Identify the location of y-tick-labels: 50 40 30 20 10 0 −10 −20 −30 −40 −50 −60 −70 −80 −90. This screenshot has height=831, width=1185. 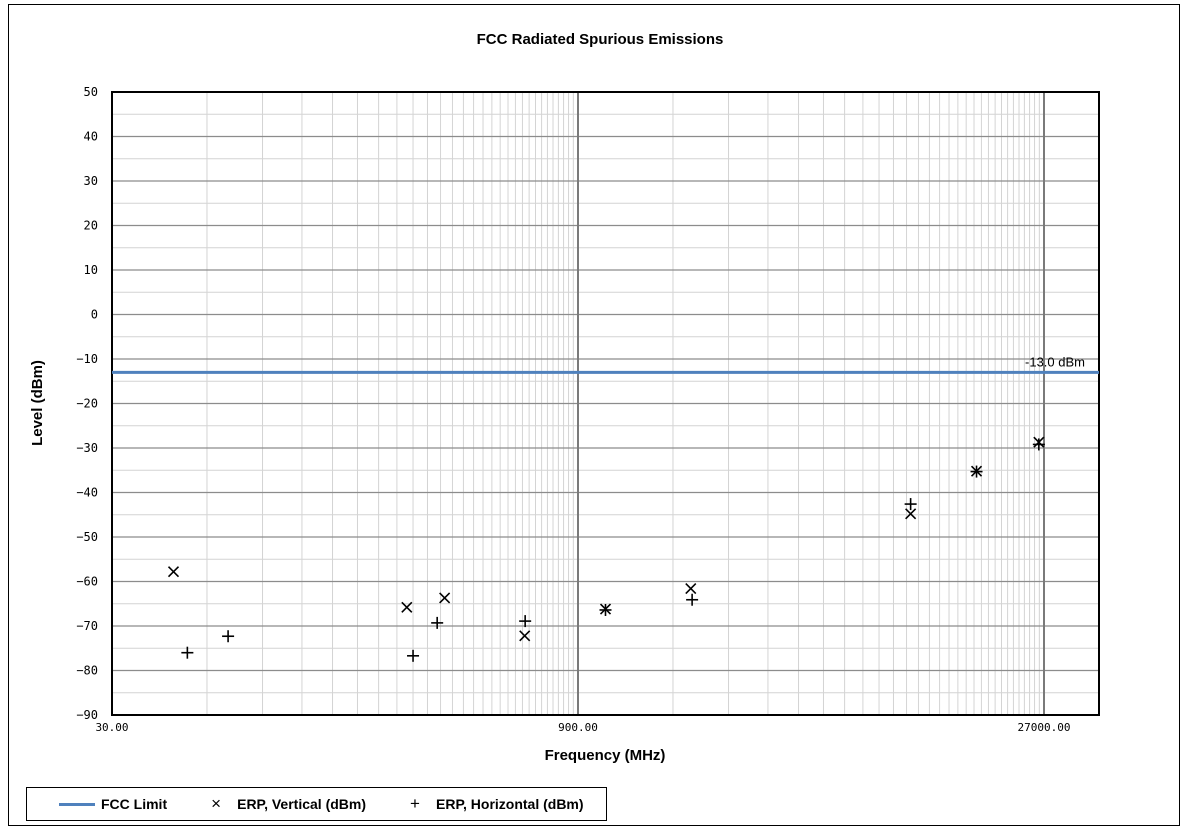
(87, 403).